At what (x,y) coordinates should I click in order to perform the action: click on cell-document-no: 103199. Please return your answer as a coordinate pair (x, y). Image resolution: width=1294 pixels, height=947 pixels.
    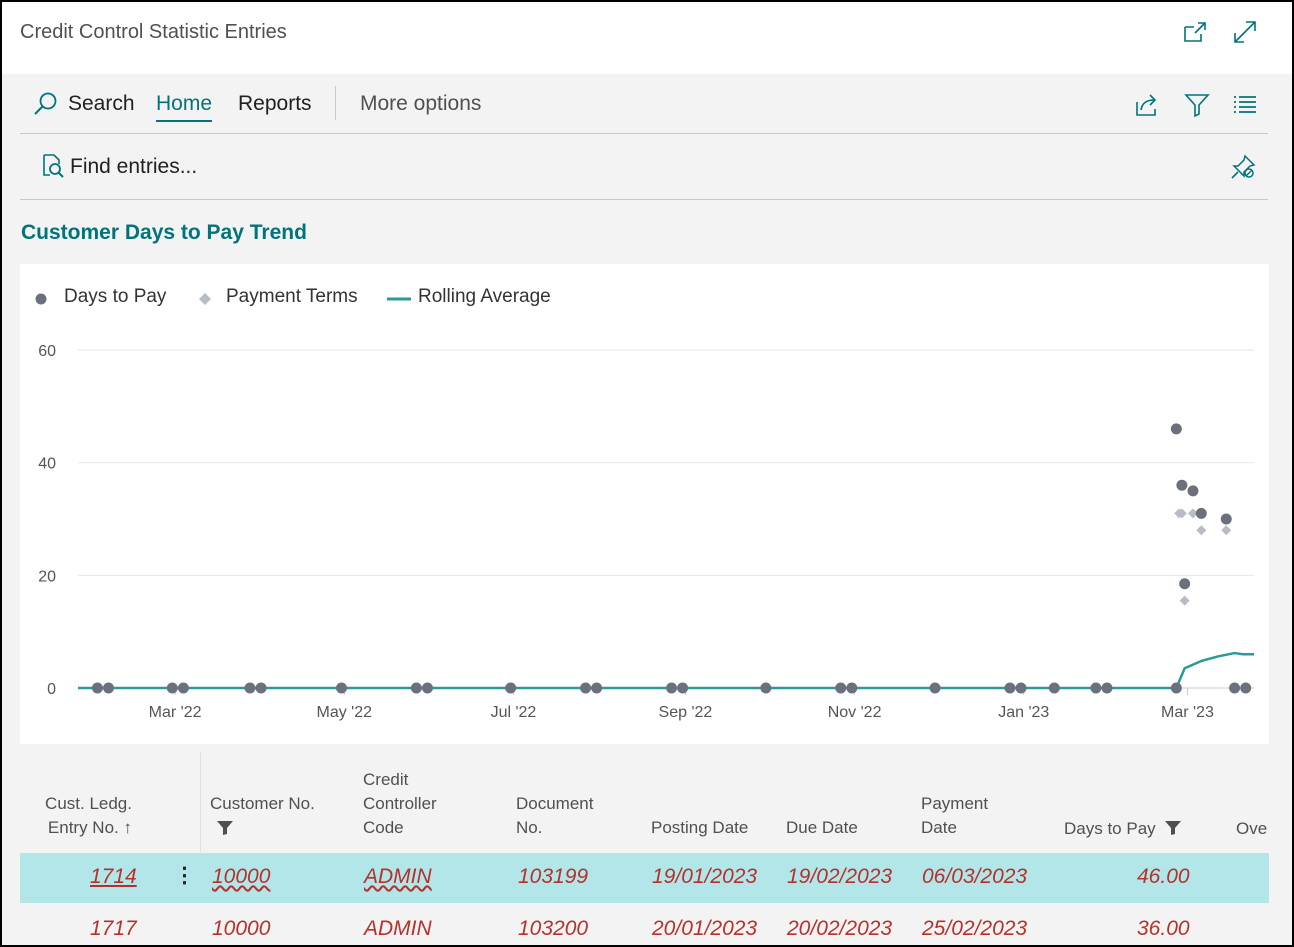
    Looking at the image, I should click on (553, 876).